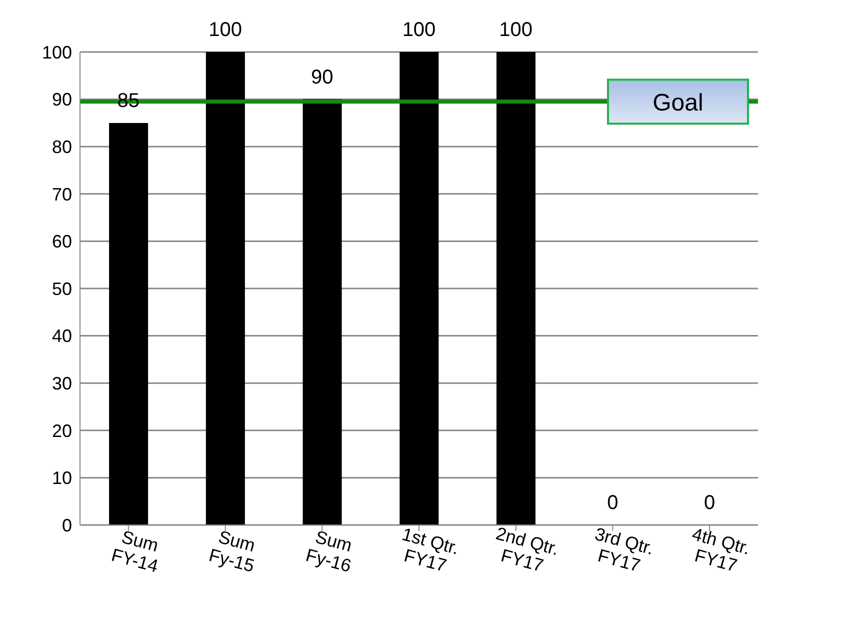  What do you see at coordinates (62, 242) in the screenshot?
I see `y-tick-label: 60` at bounding box center [62, 242].